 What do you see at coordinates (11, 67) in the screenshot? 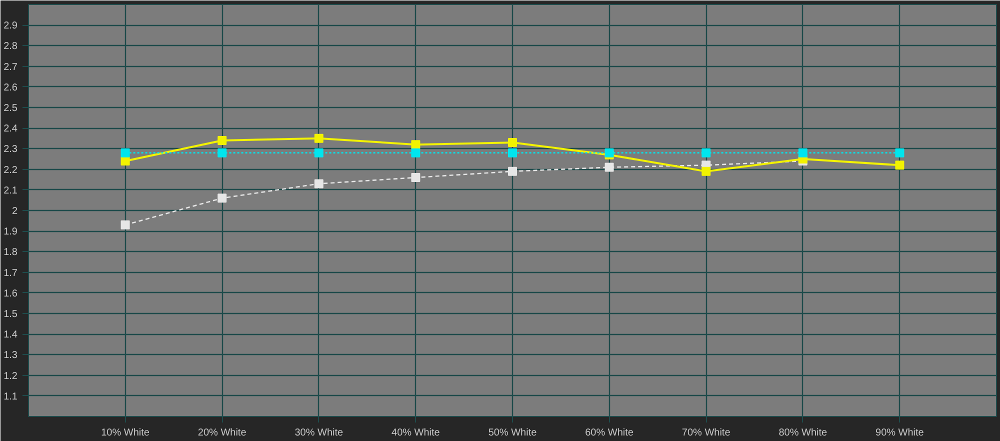
I see `y-tick-label: 2.7` at bounding box center [11, 67].